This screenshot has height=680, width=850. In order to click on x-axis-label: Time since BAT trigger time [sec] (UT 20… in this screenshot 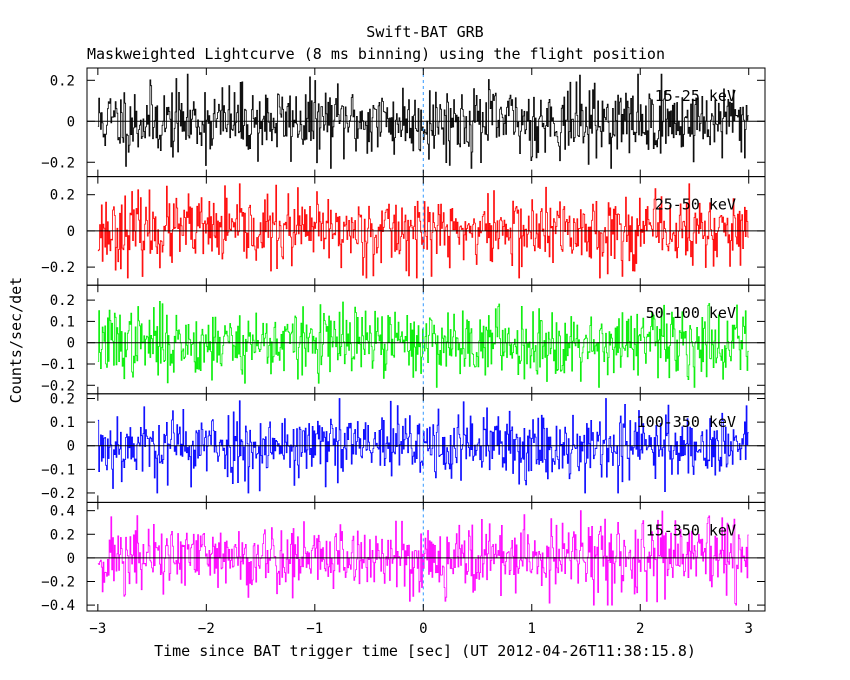, I will do `click(425, 651)`.